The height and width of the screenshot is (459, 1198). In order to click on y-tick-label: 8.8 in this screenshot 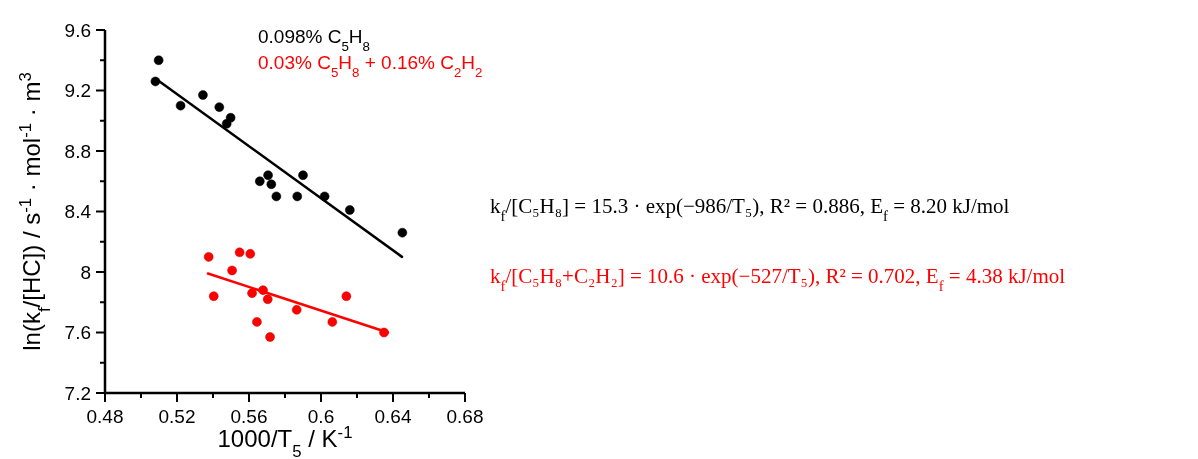, I will do `click(77, 151)`.